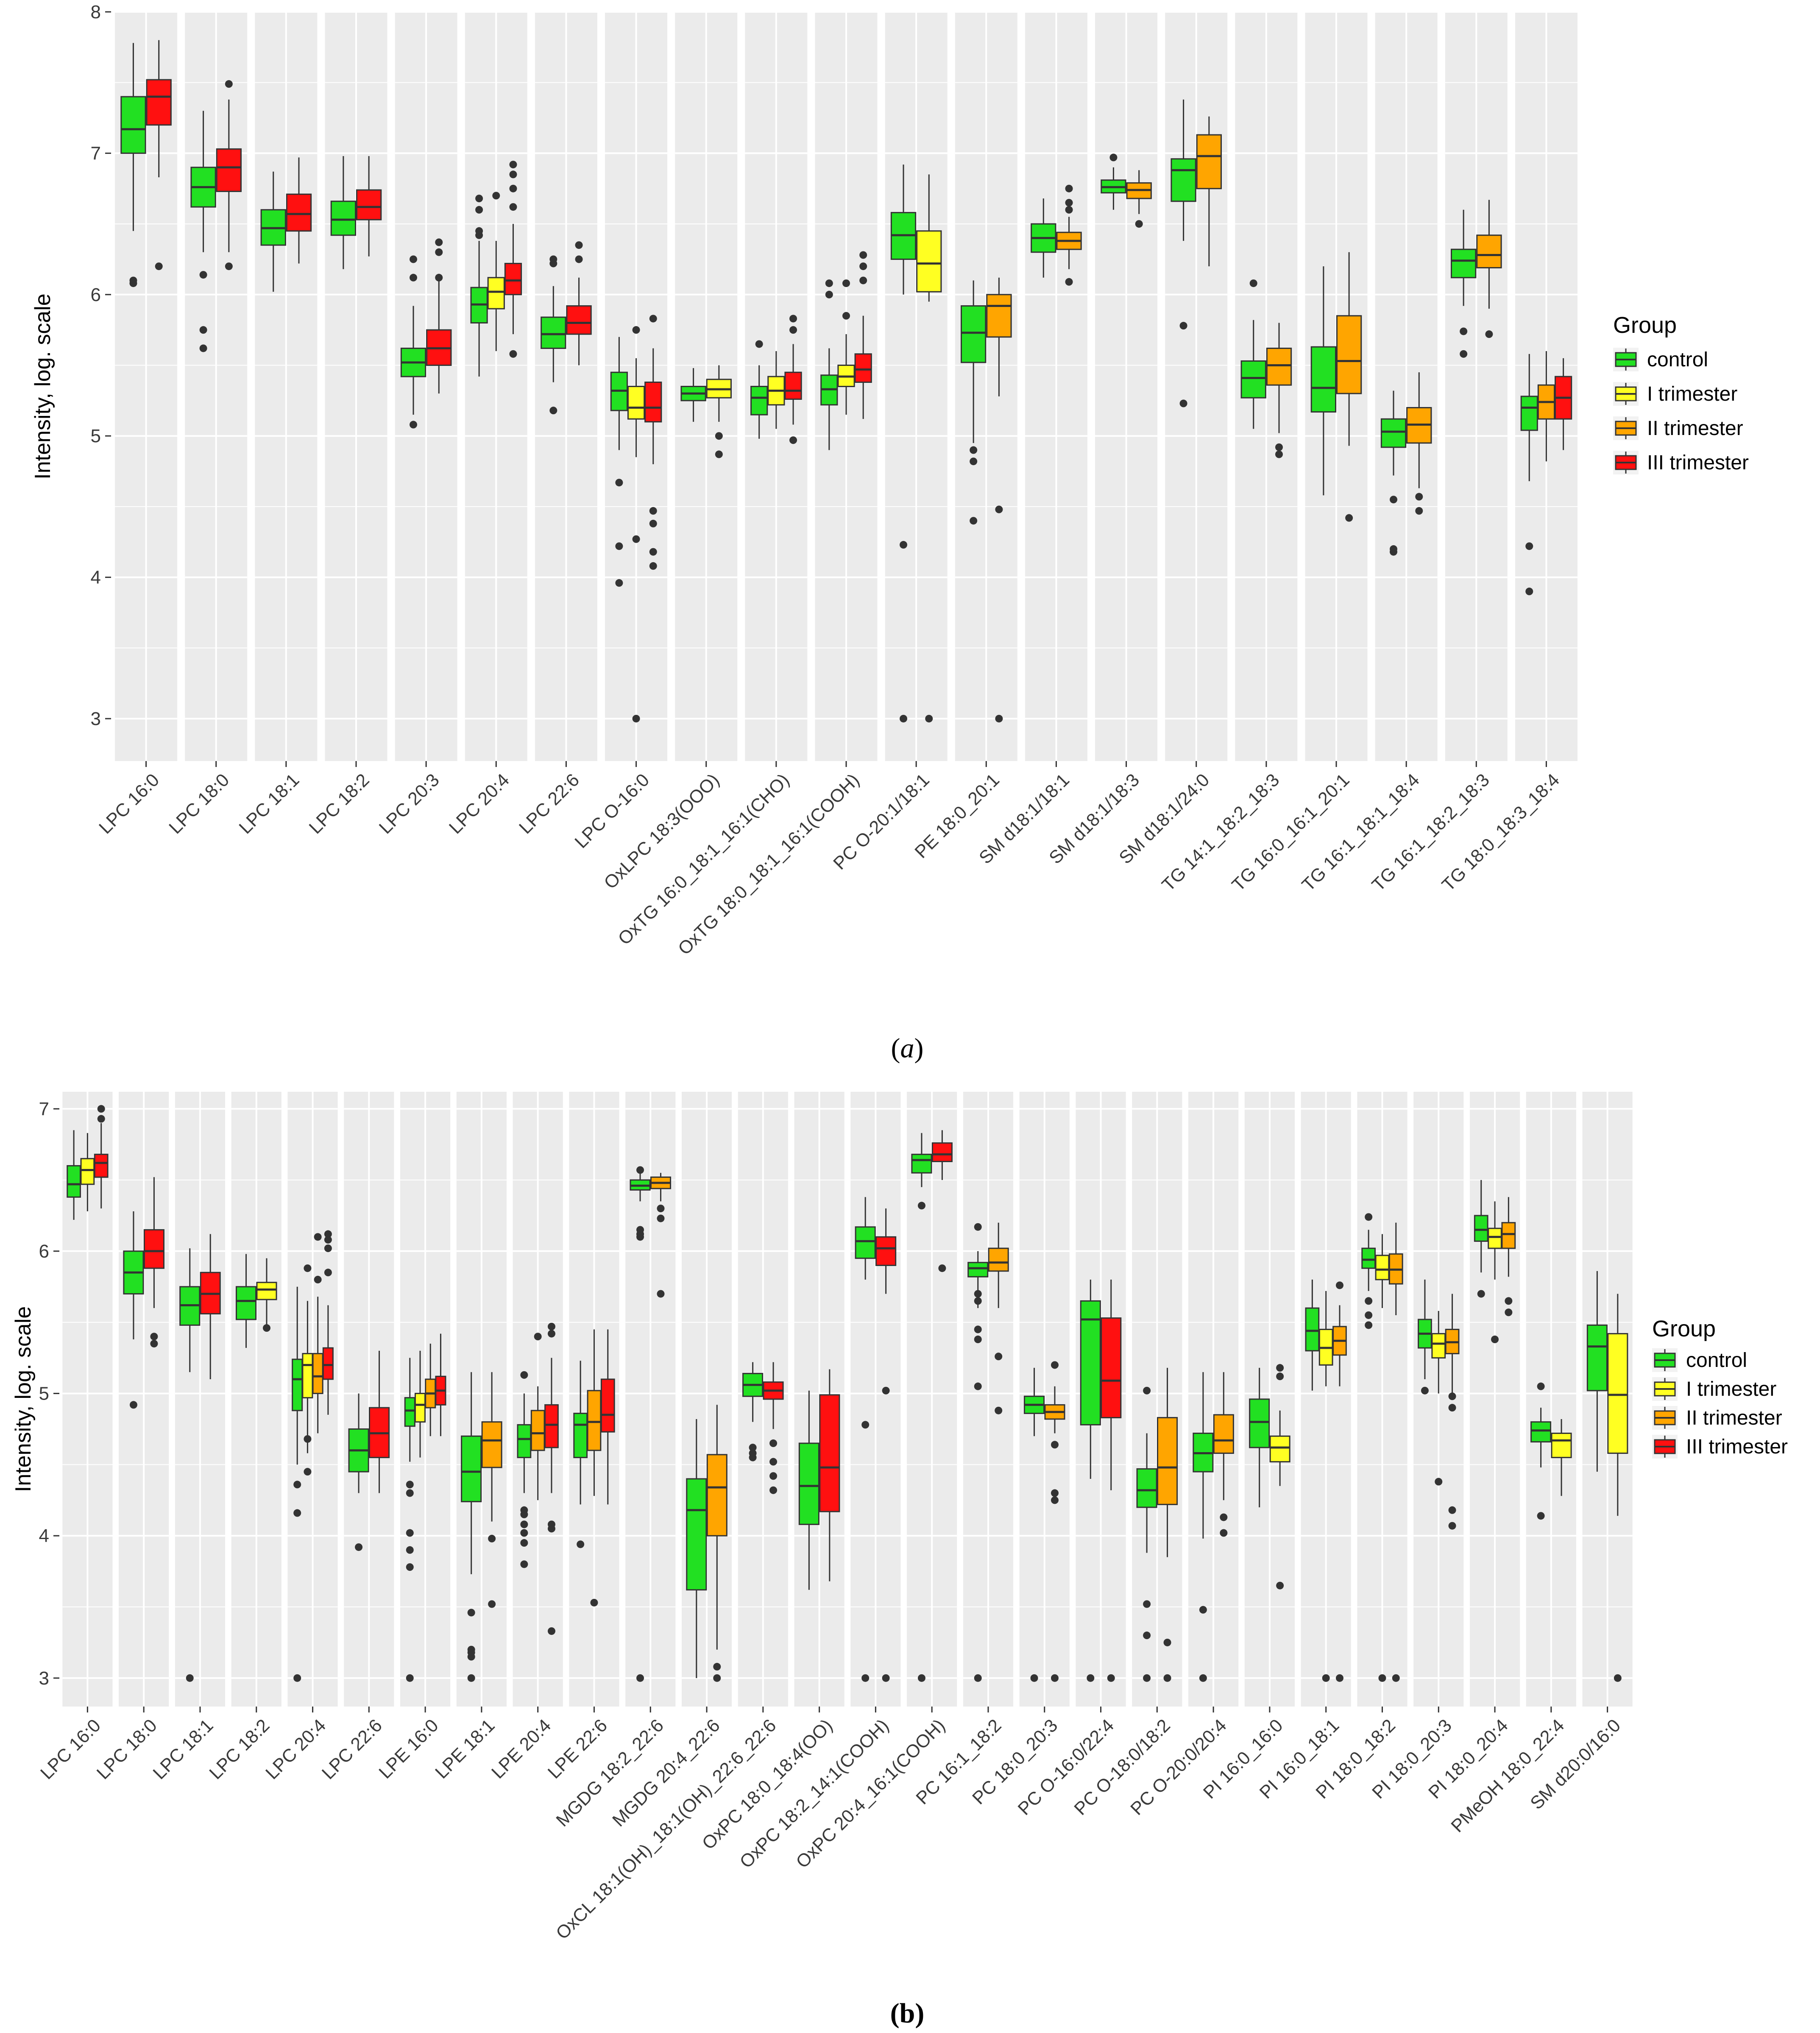 This screenshot has width=1820, height=2033. Describe the element at coordinates (1563, 404) in the screenshot. I see `box-tg-18-0-18-3-18-4-t3` at that location.